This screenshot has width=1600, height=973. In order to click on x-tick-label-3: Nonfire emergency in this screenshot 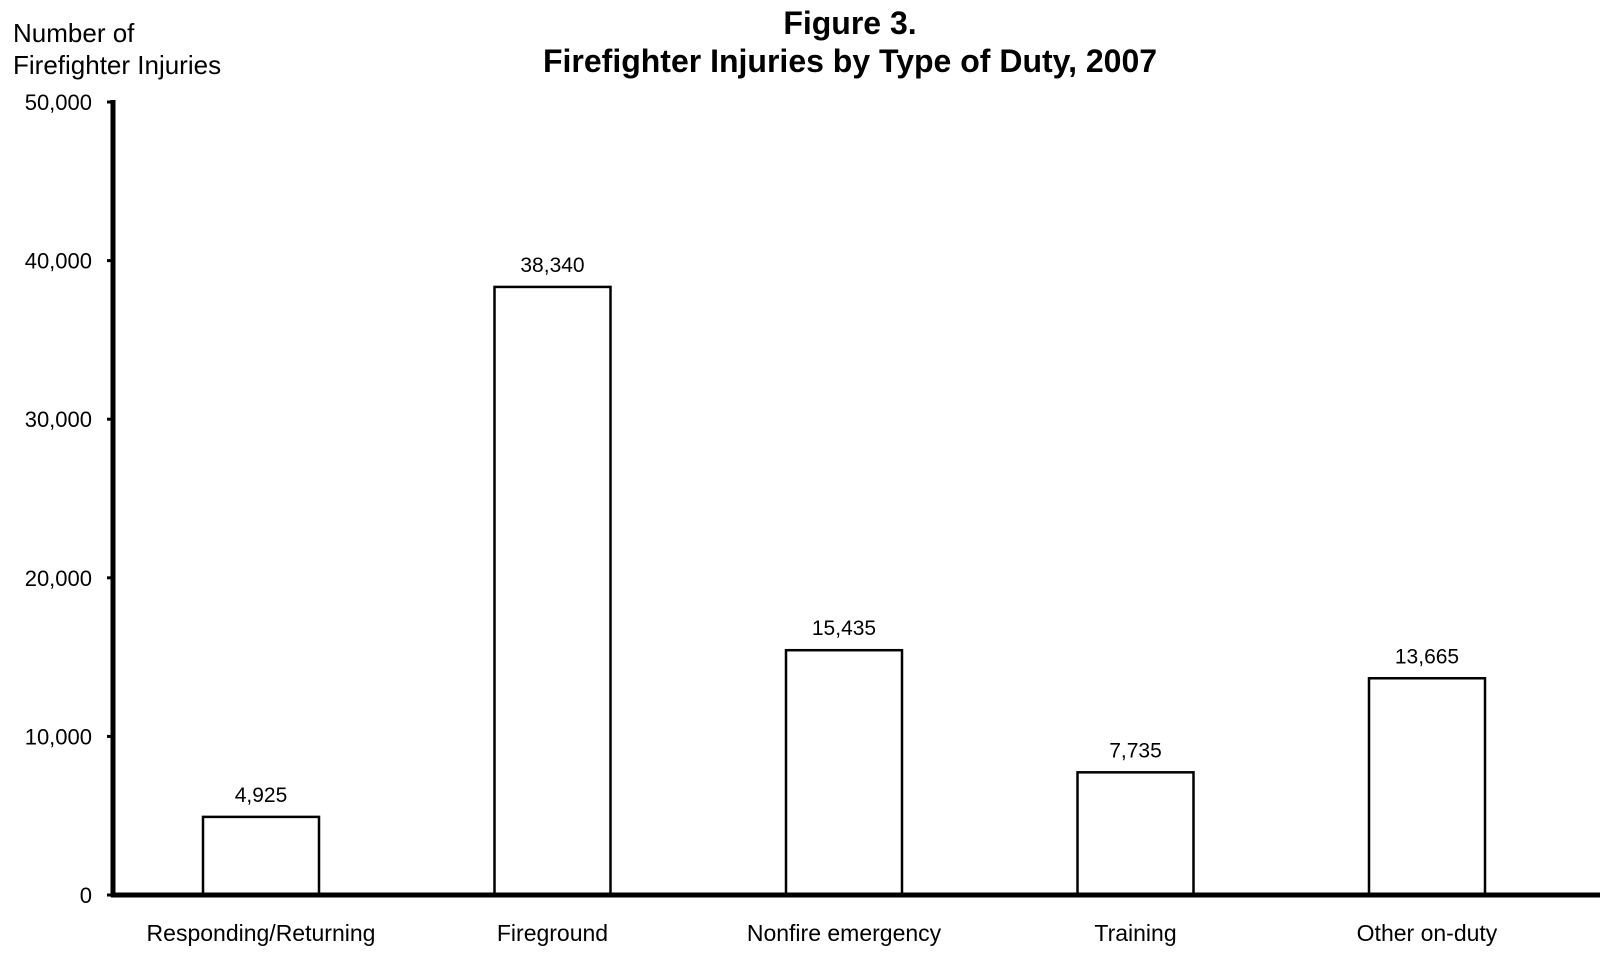, I will do `click(844, 933)`.